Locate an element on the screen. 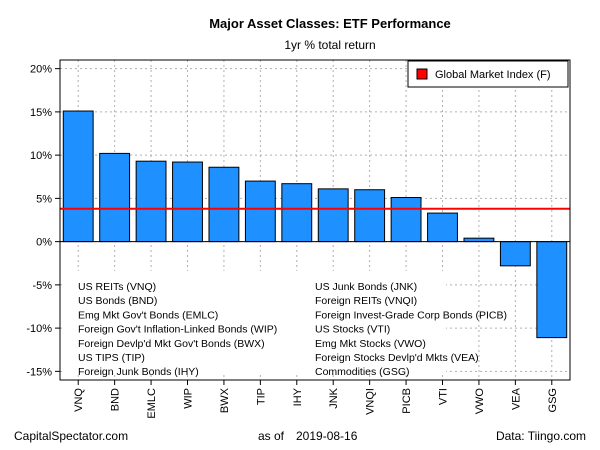 The width and height of the screenshot is (600, 450). bar-jnk is located at coordinates (333, 215).